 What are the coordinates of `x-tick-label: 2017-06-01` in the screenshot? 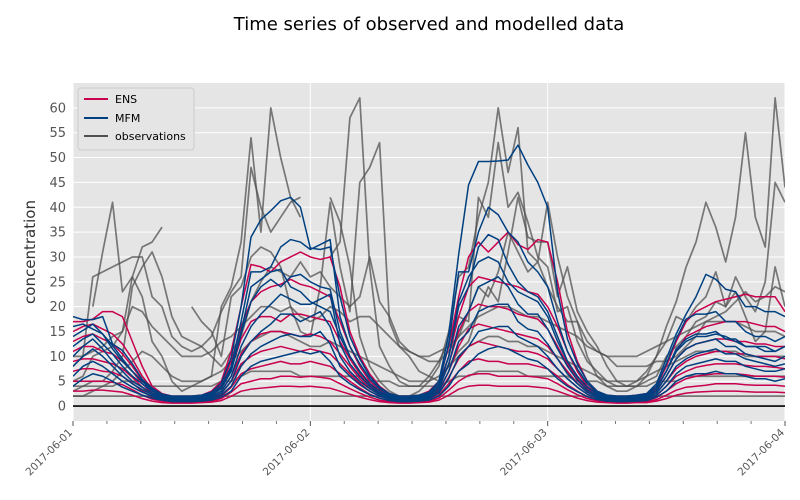 It's located at (49, 453).